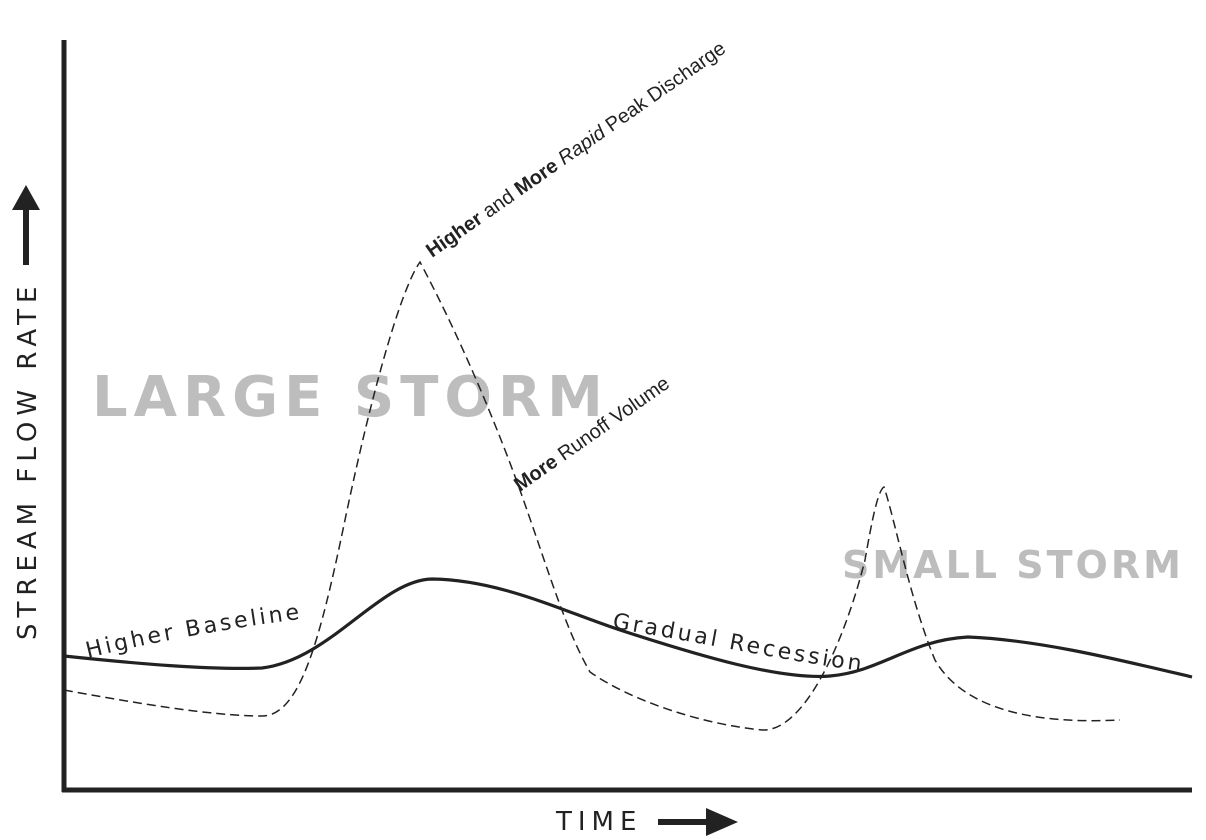  What do you see at coordinates (1013, 565) in the screenshot?
I see `small-storm-label: SMALL STORM` at bounding box center [1013, 565].